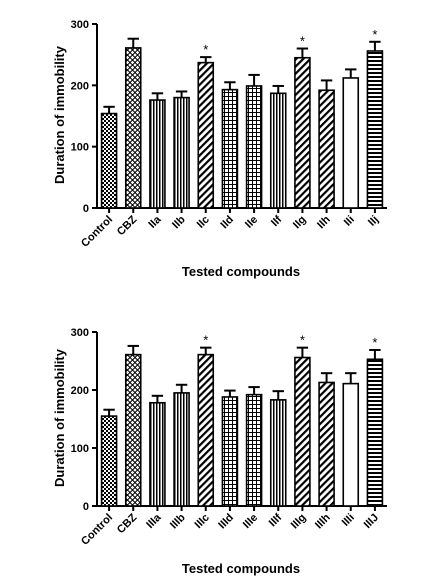 Image resolution: width=430 pixels, height=577 pixels. I want to click on bar-iiie, so click(254, 450).